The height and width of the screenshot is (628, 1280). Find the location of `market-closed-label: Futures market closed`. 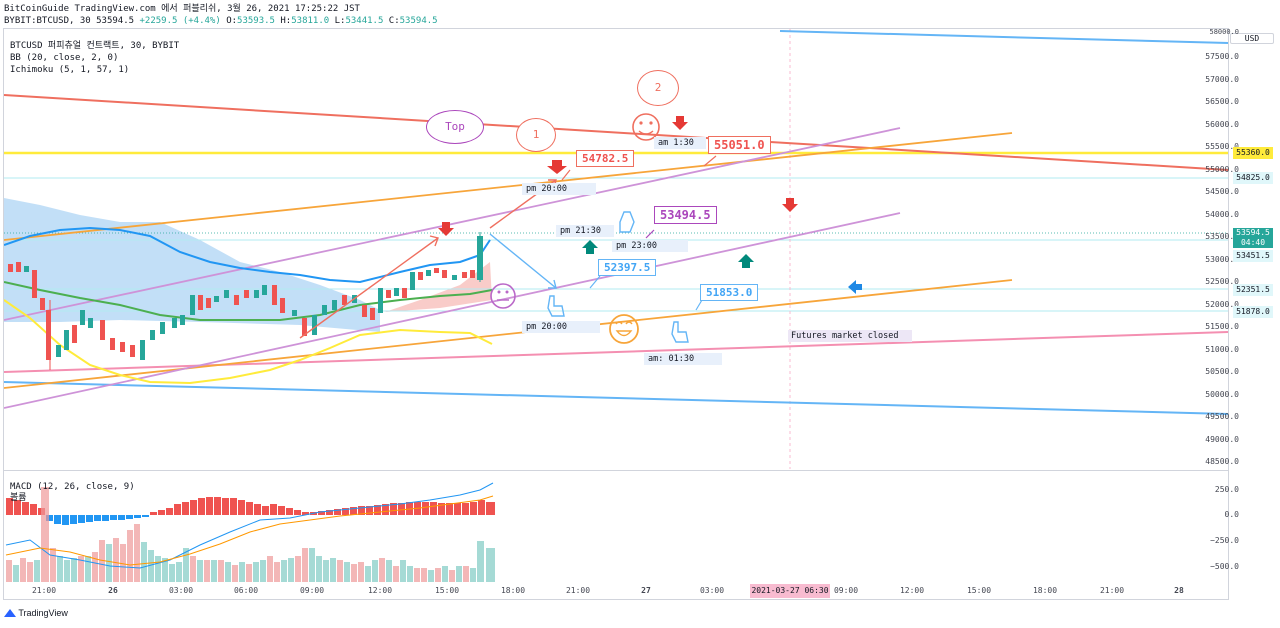

market-closed-label: Futures market closed is located at coordinates (850, 336).